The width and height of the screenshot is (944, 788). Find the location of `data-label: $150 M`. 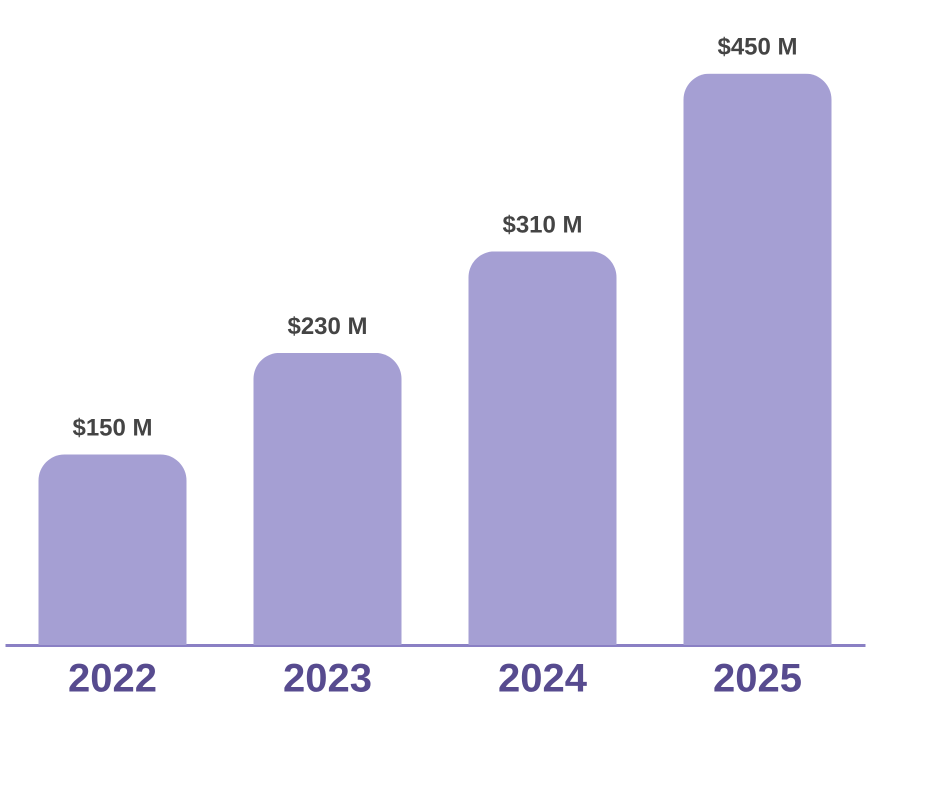

data-label: $150 M is located at coordinates (112, 428).